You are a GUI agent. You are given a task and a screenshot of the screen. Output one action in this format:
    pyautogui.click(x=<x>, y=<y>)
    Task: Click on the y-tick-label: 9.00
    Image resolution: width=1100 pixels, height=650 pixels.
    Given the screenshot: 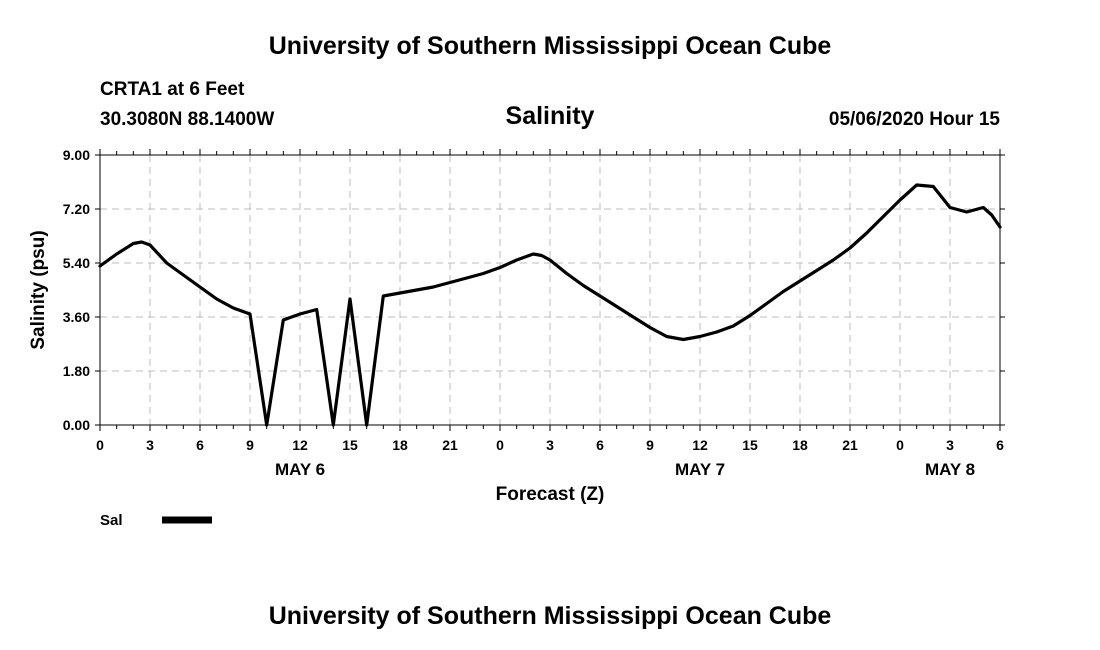 What is the action you would take?
    pyautogui.click(x=76, y=155)
    